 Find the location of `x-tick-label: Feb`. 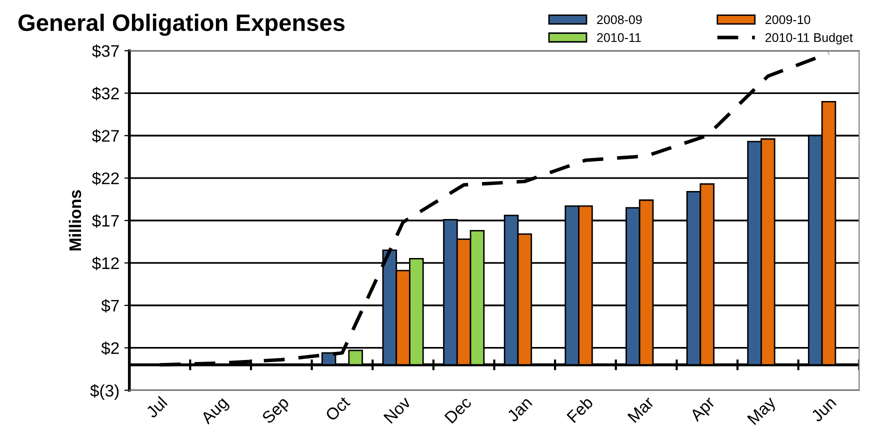

x-tick-label: Feb is located at coordinates (580, 410).